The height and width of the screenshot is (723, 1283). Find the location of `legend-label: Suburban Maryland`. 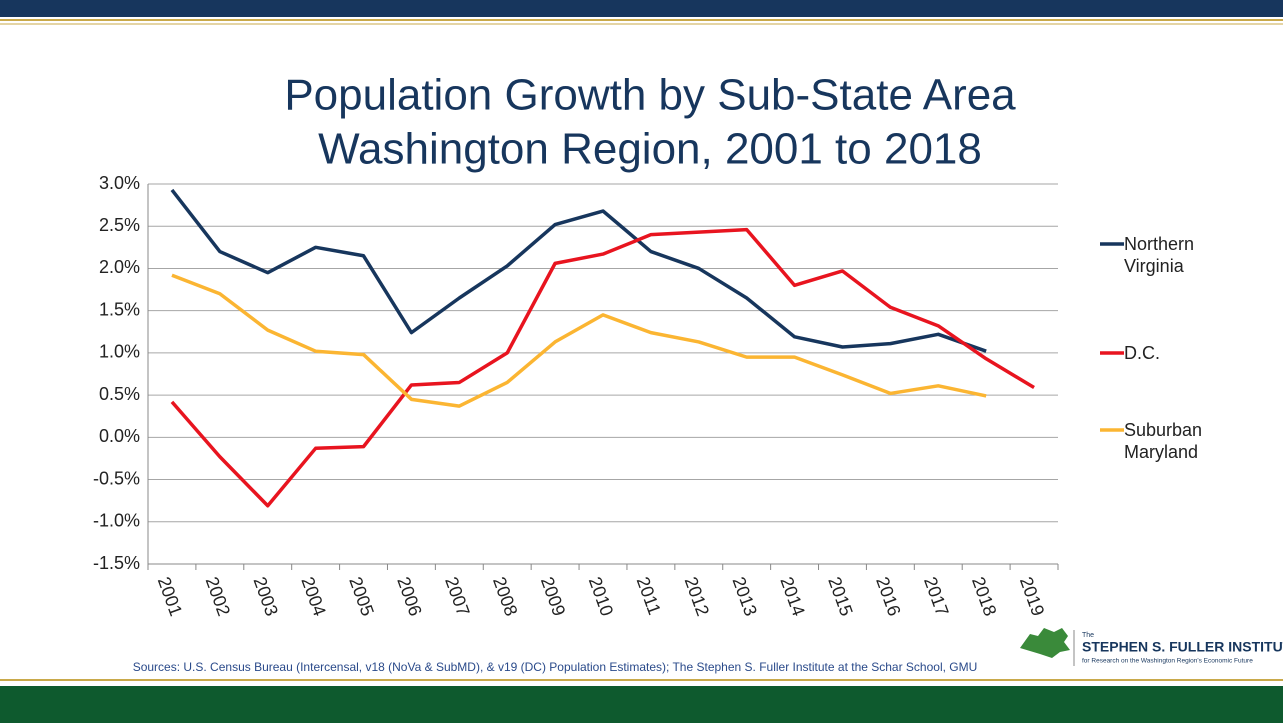

legend-label: Suburban Maryland is located at coordinates (1163, 441).